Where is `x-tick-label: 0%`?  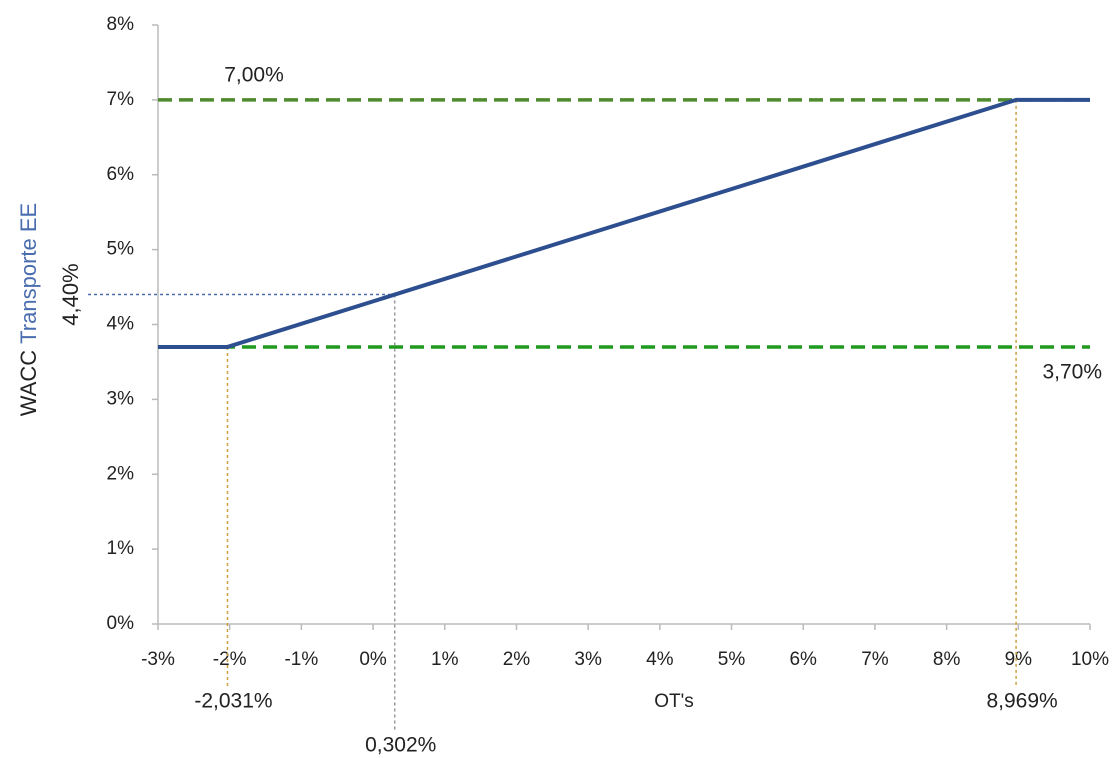 x-tick-label: 0% is located at coordinates (373, 659).